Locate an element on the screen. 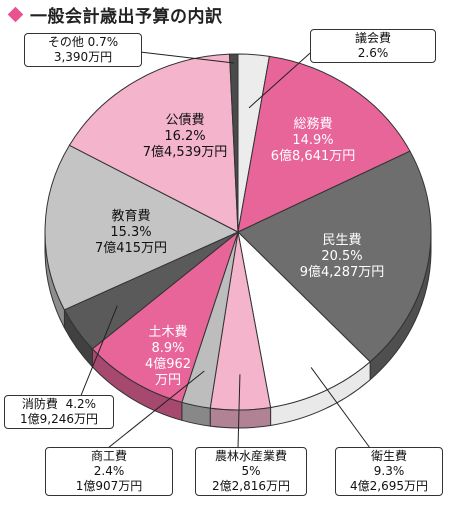  slice-label-line: その他 0.7% is located at coordinates (83, 42).